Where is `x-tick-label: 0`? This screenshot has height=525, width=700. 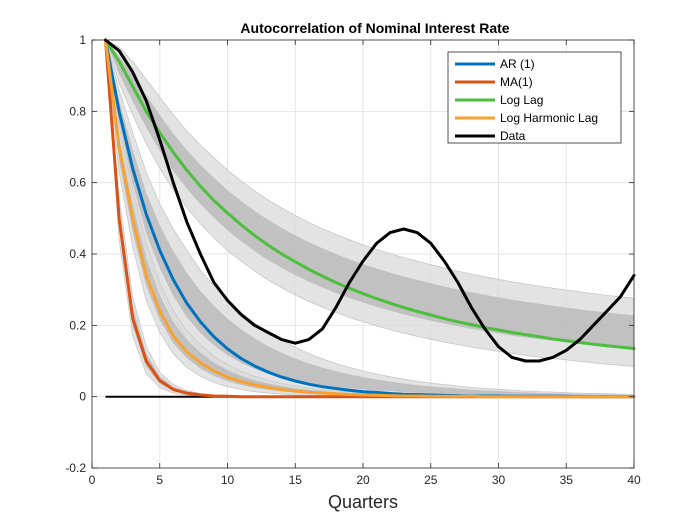
x-tick-label: 0 is located at coordinates (92, 480).